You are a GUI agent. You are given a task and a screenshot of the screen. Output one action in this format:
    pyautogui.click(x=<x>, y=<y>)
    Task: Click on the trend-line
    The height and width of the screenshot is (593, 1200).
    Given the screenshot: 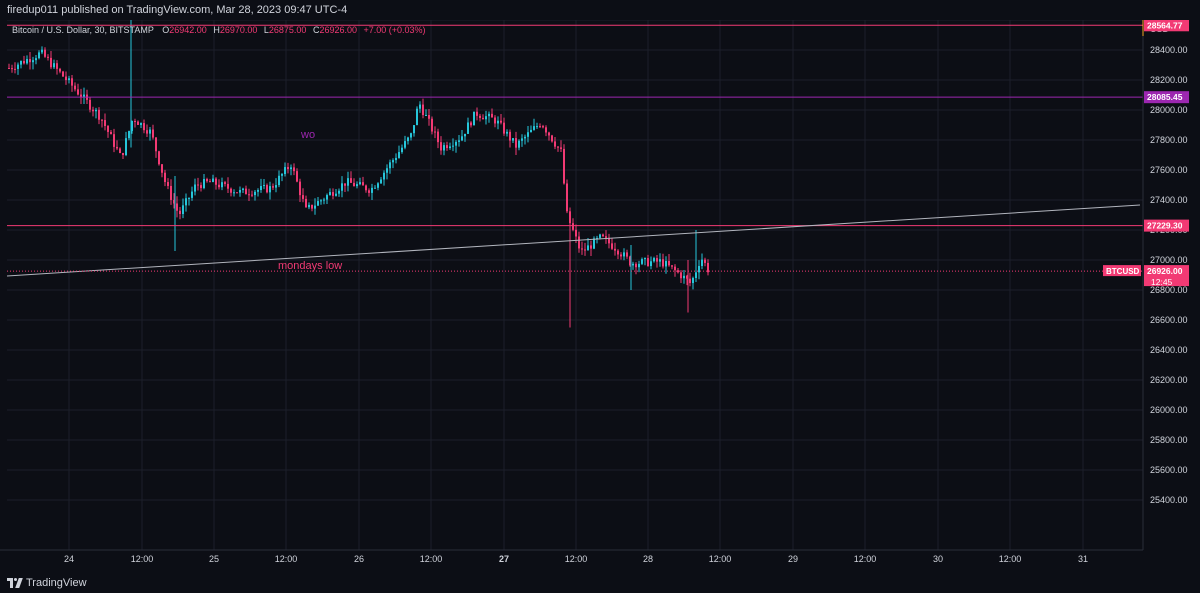 What is the action you would take?
    pyautogui.click(x=573, y=240)
    